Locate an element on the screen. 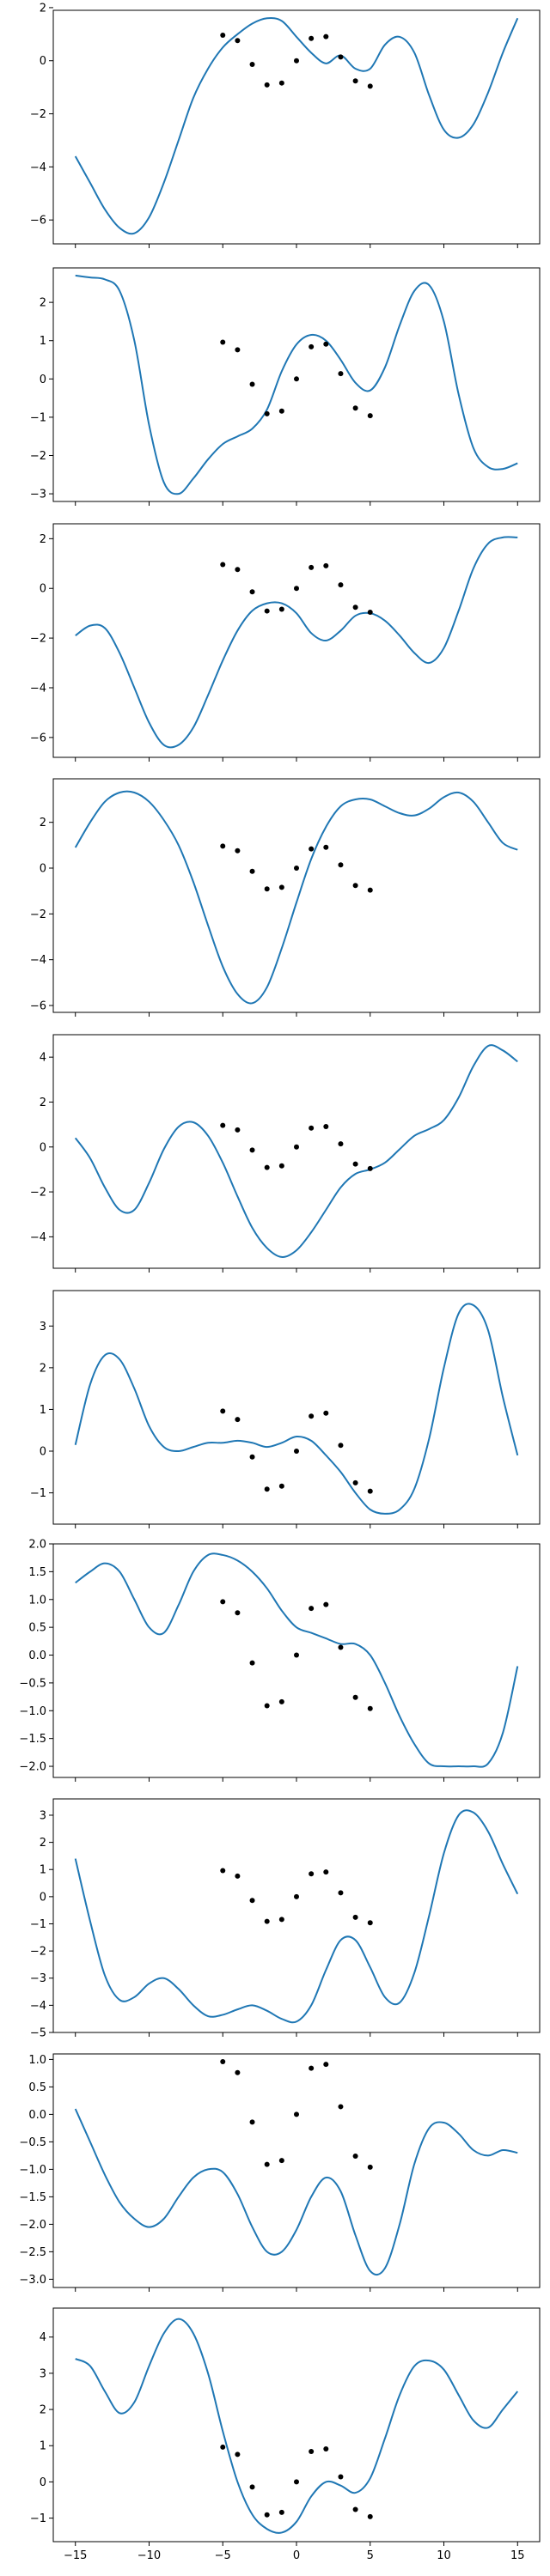 This screenshot has width=550, height=2576. y-tick-label: −2.5 is located at coordinates (32, 2252).